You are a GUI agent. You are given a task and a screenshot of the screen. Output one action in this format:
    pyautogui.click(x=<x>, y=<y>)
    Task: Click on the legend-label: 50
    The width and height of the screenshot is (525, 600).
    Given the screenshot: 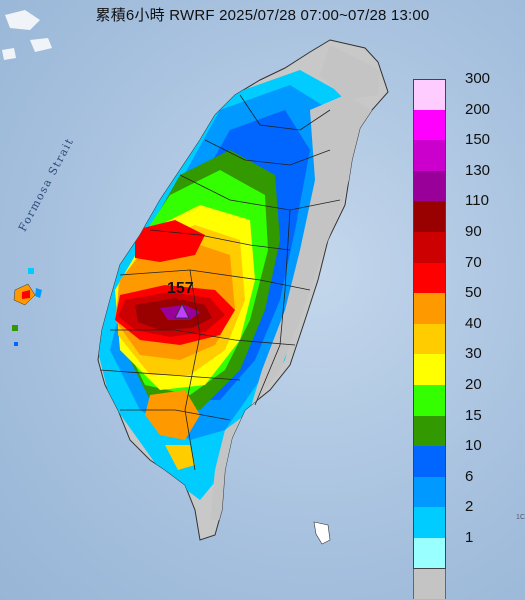 What is the action you would take?
    pyautogui.click(x=473, y=293)
    